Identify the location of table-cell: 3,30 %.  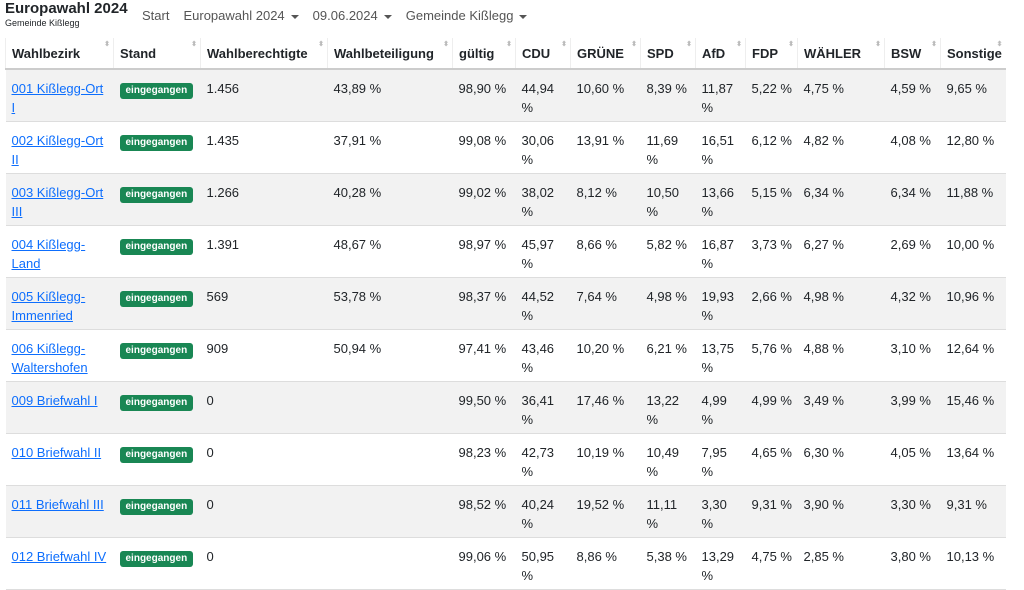
(912, 511).